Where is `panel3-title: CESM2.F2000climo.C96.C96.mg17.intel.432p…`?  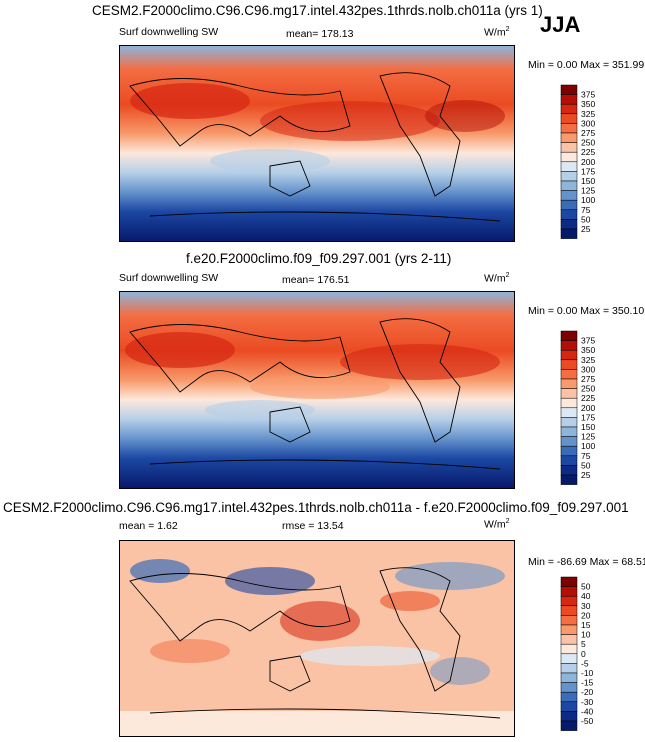 panel3-title: CESM2.F2000climo.C96.C96.mg17.intel.432p… is located at coordinates (316, 507).